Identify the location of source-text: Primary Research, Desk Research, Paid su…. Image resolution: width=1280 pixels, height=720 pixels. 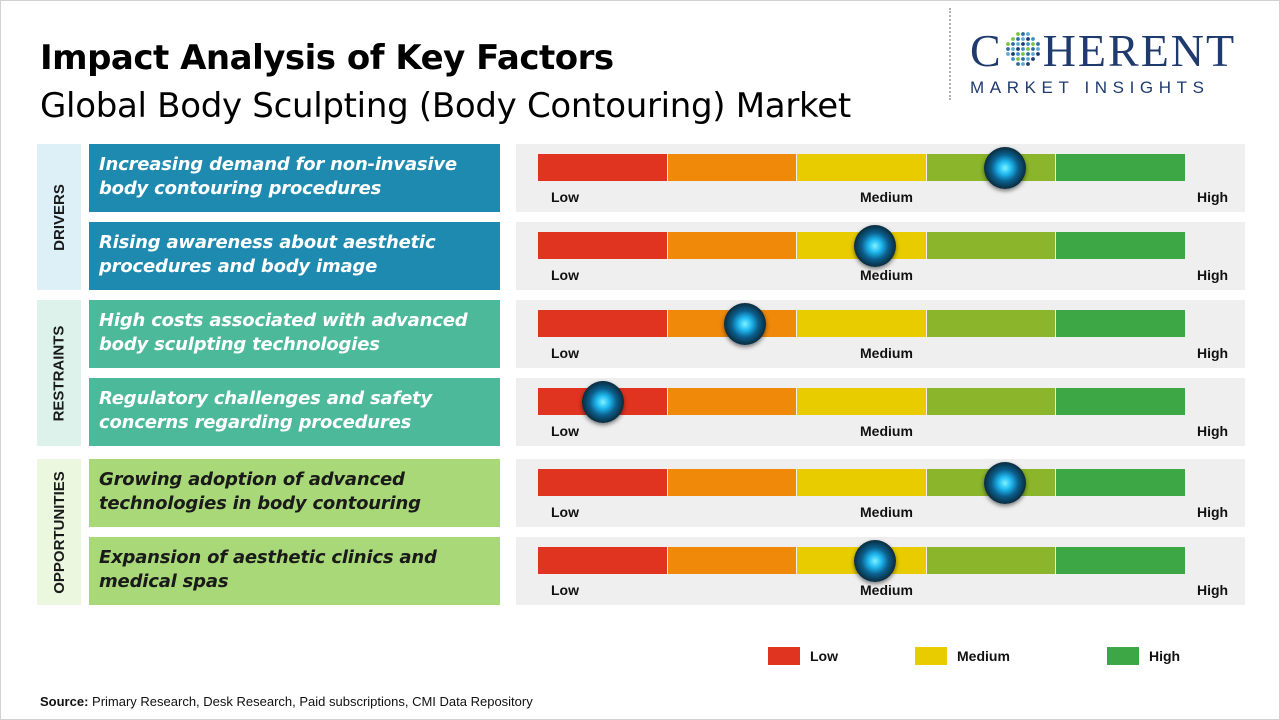
(310, 701).